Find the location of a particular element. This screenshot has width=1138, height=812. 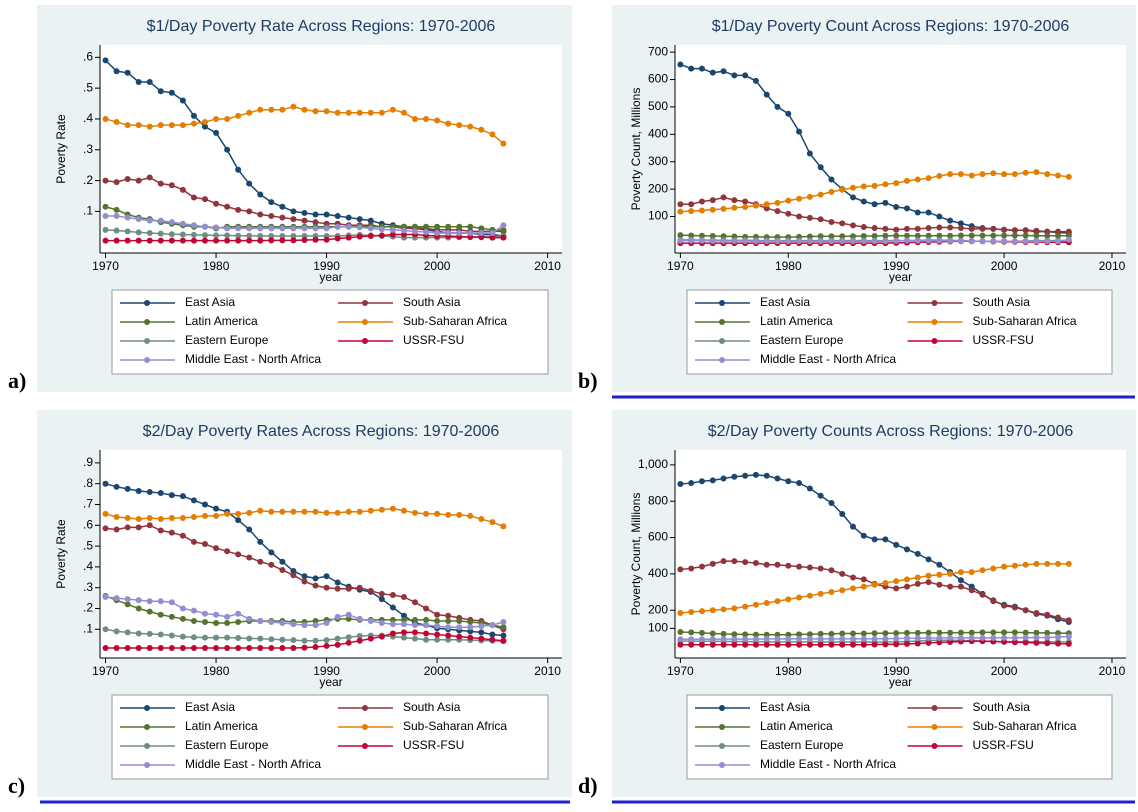

y-tick-label: 200 is located at coordinates (658, 609).